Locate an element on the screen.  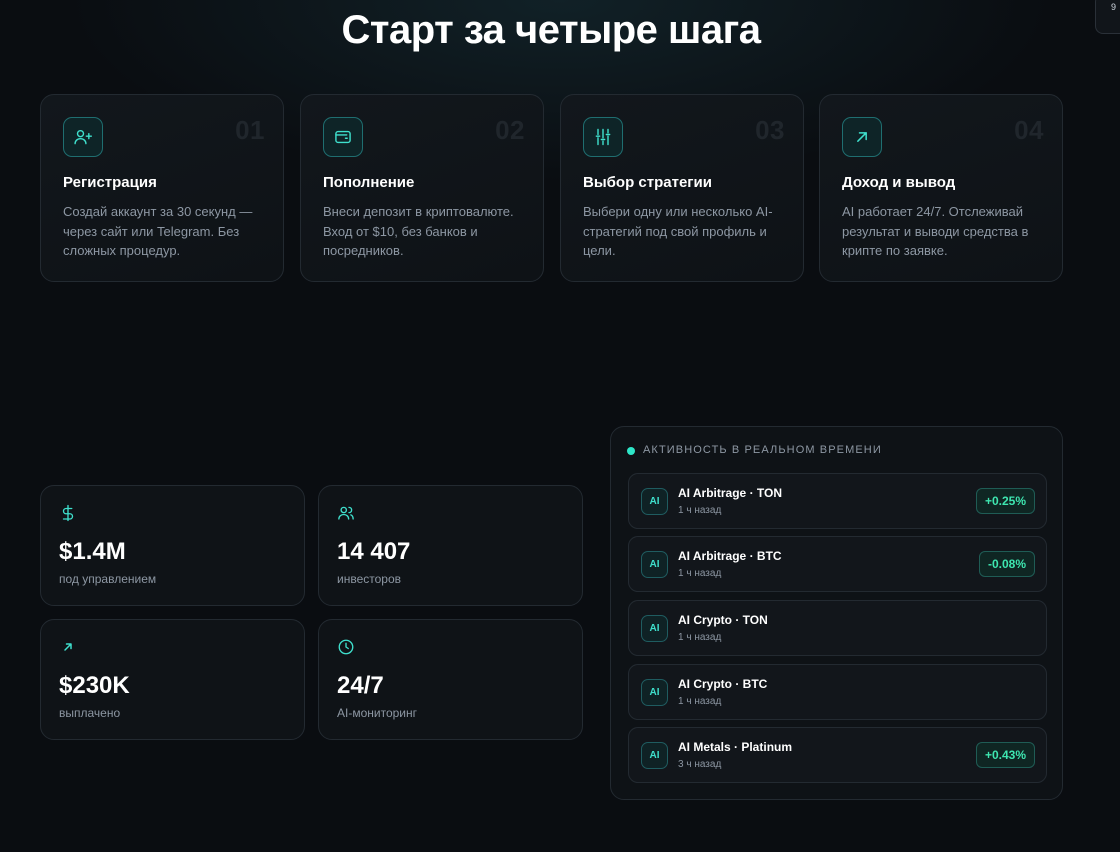
users-icon is located at coordinates (346, 513).